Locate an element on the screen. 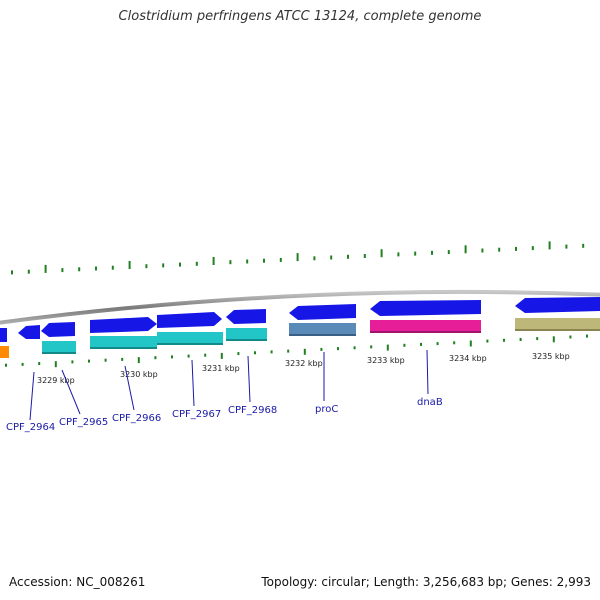 The image size is (600, 600). kbp-label: 3232 kbp is located at coordinates (304, 363).